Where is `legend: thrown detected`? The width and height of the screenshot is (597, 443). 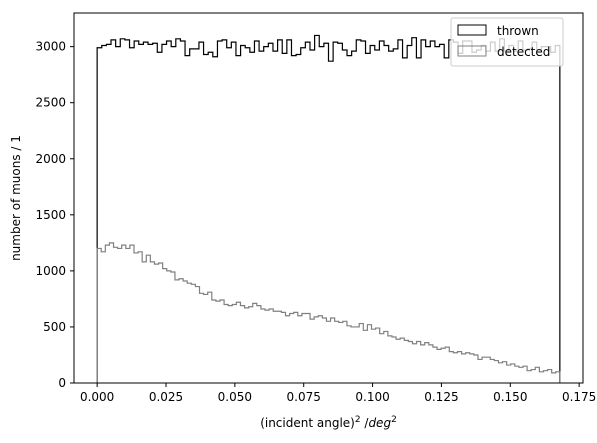
legend: thrown detected is located at coordinates (507, 42).